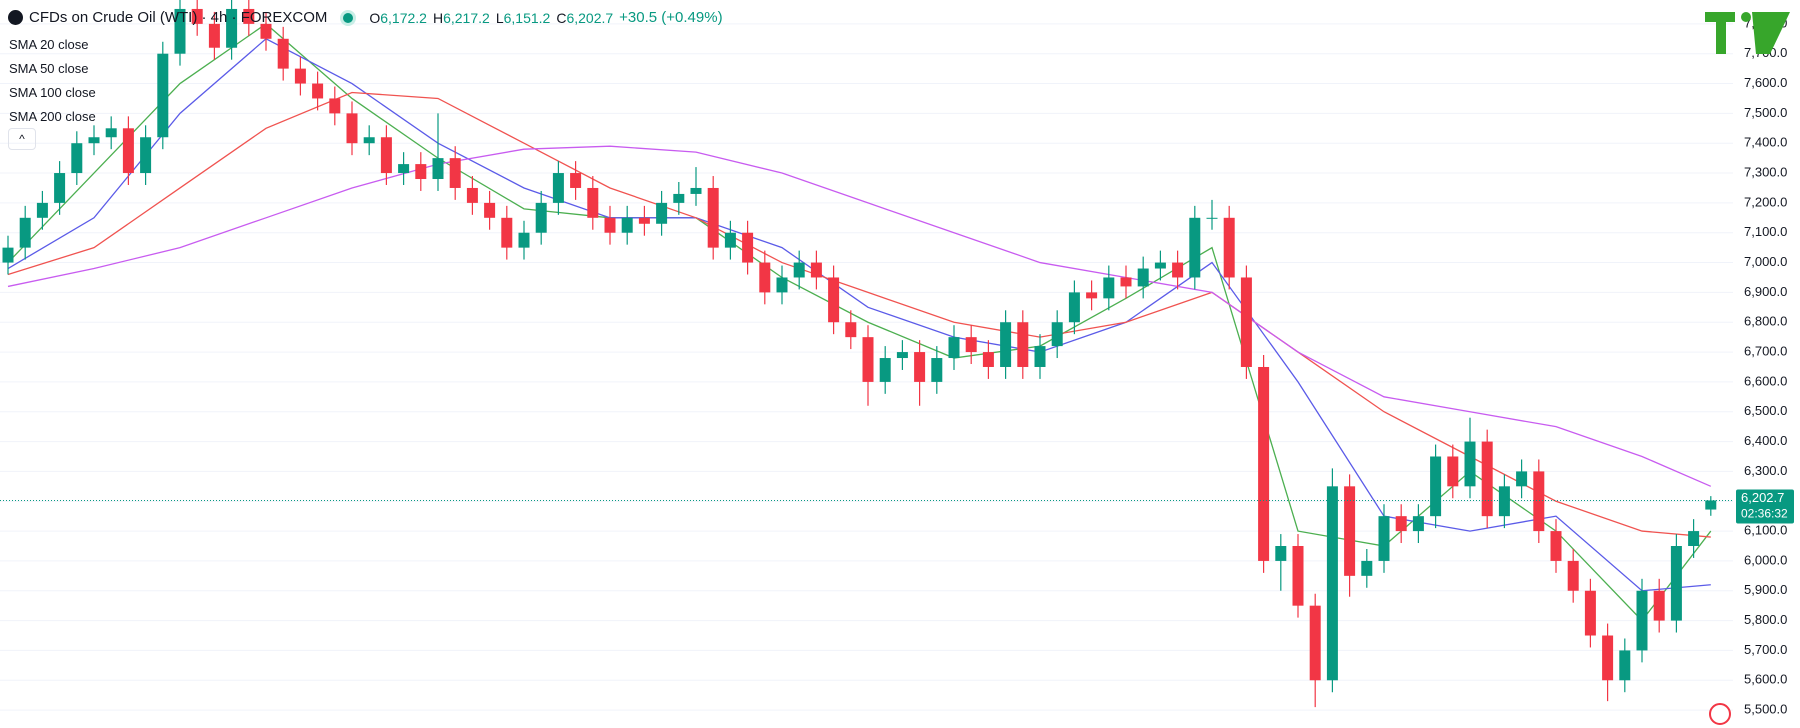 This screenshot has height=728, width=1800. I want to click on legend-entry: SMA 20 close, so click(49, 44).